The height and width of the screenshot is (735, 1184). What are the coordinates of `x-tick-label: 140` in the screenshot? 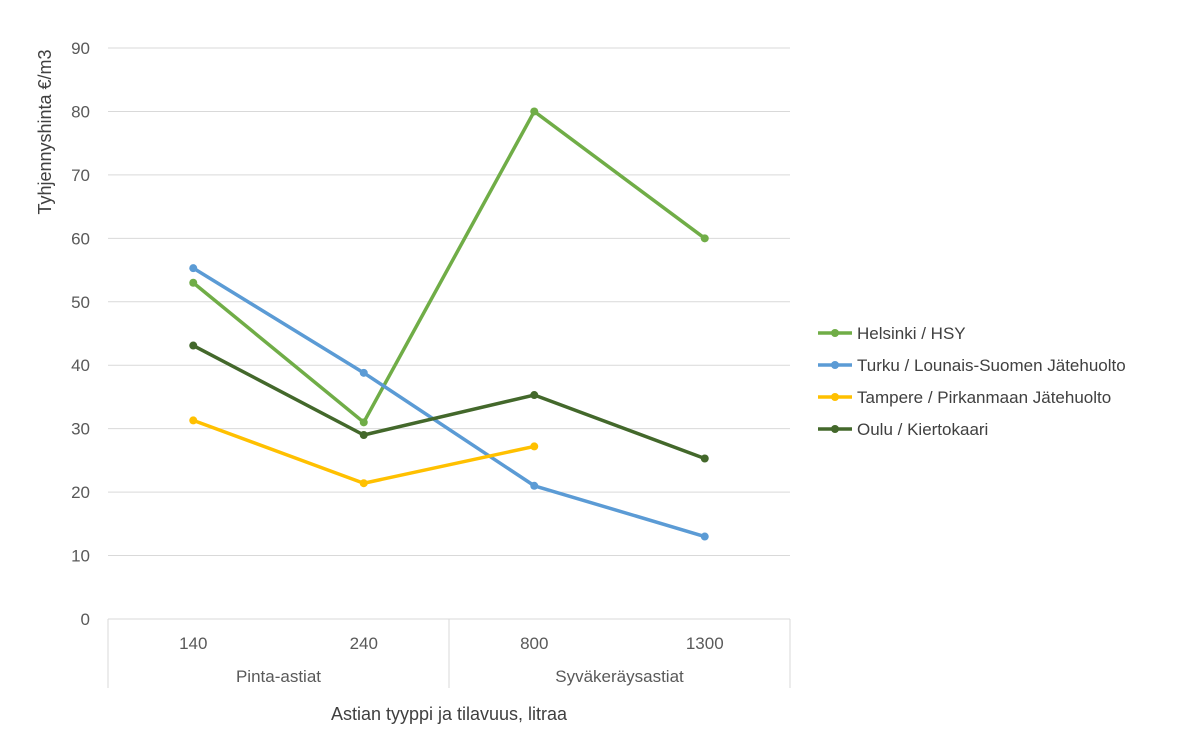 It's located at (193, 643).